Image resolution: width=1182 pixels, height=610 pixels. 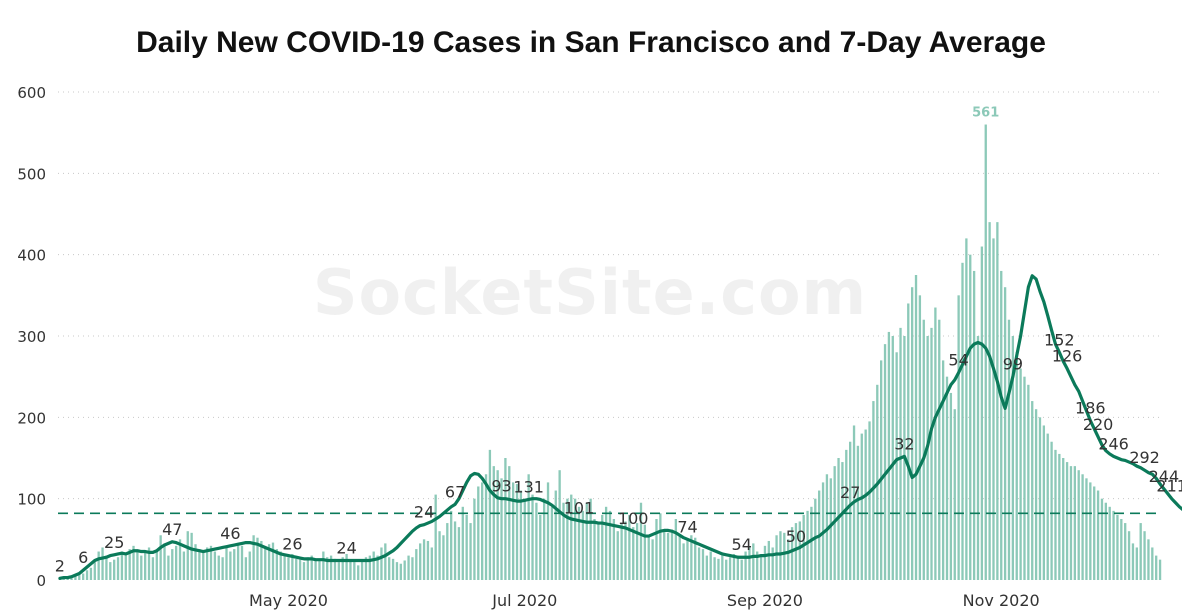 I want to click on data-label: 186, so click(x=1090, y=408).